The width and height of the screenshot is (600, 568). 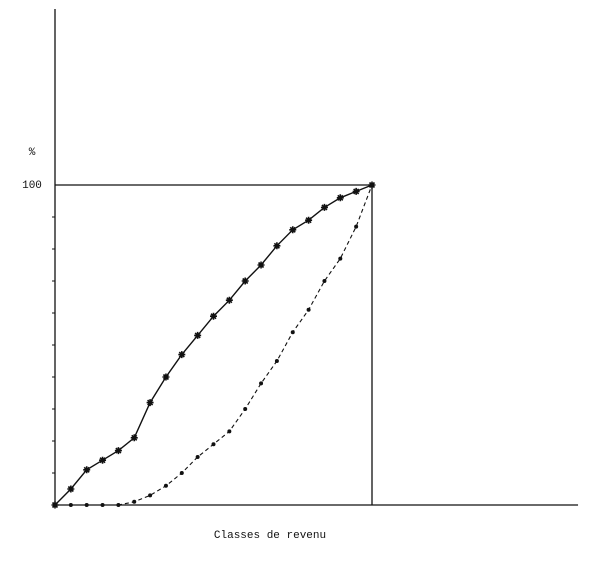 I want to click on x-axis-label: Classes de revenu, so click(x=270, y=536).